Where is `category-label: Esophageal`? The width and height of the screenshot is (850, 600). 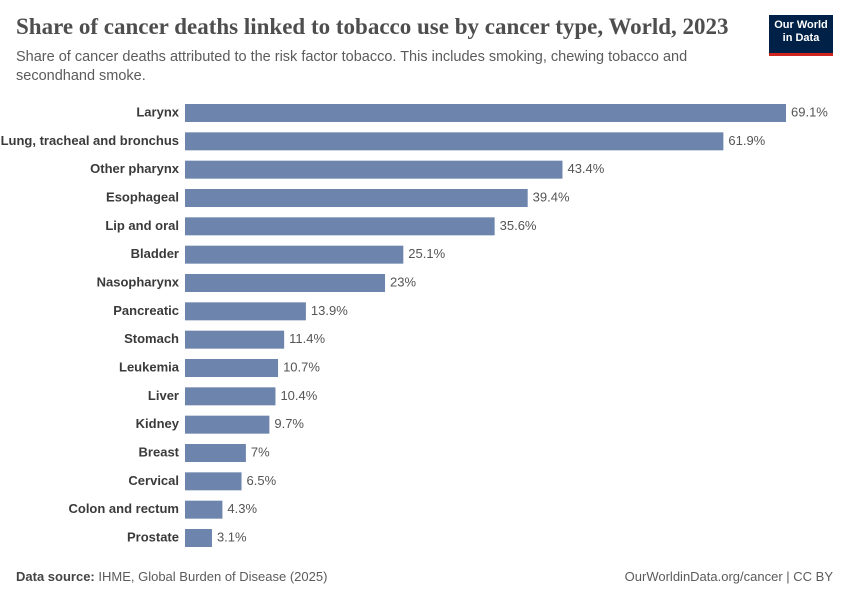
category-label: Esophageal is located at coordinates (142, 196).